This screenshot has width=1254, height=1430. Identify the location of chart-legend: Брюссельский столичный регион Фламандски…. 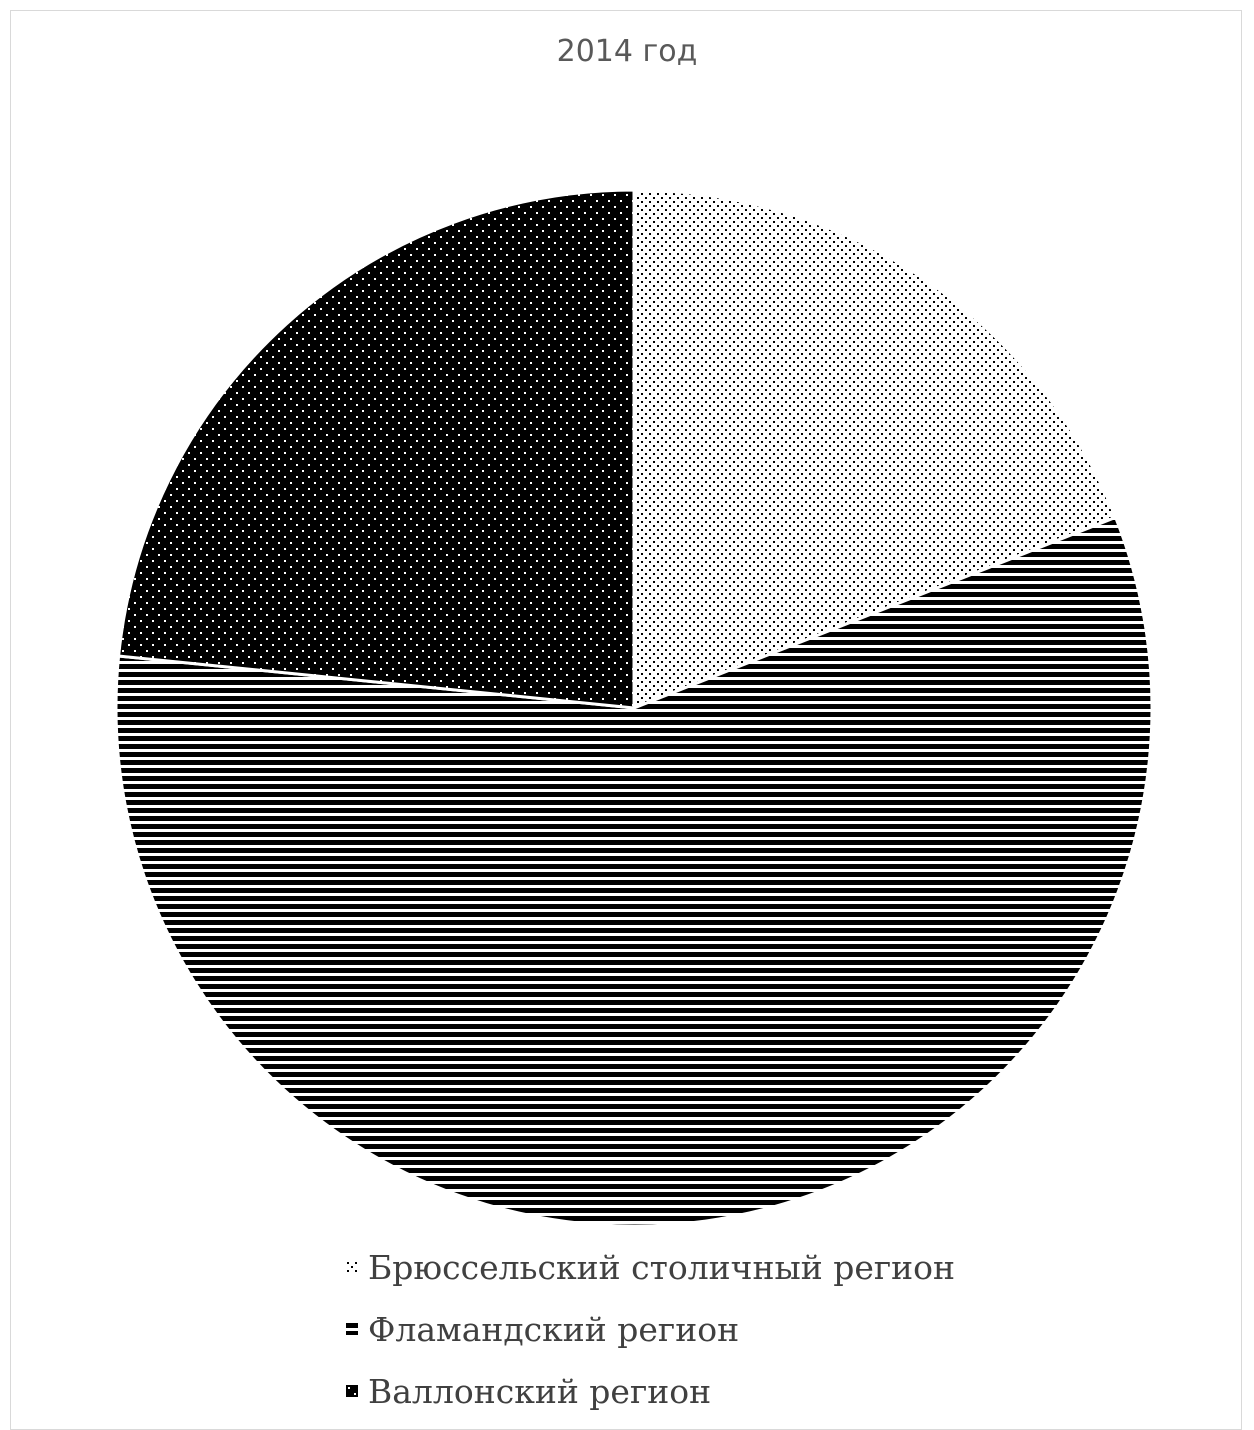
(650, 1329).